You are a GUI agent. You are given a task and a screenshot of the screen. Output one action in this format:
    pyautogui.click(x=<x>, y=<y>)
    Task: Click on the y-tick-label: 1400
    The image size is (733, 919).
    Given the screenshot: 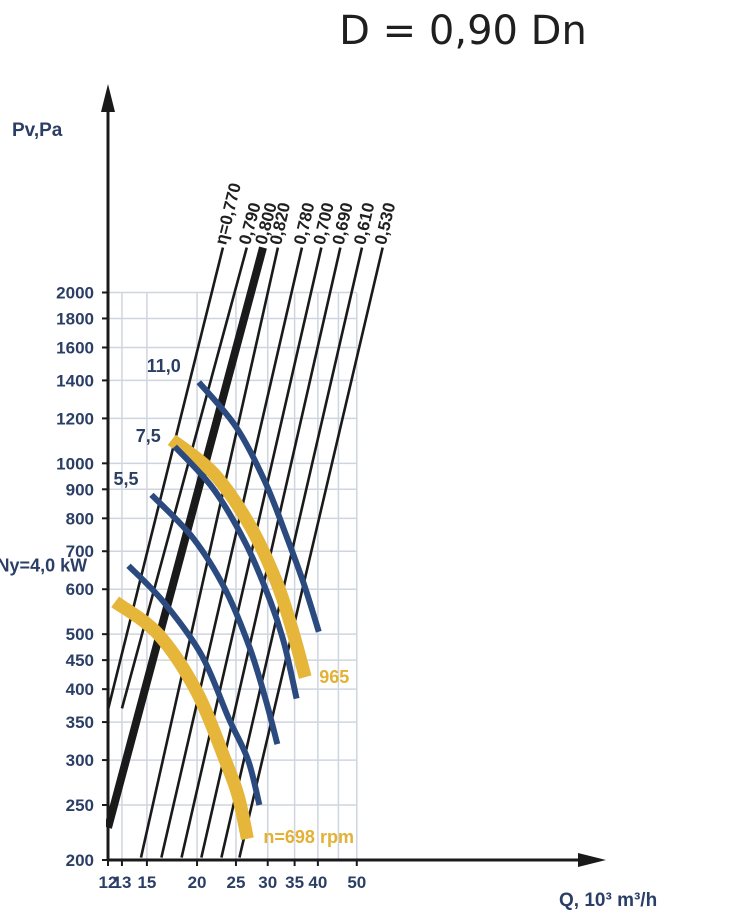 What is the action you would take?
    pyautogui.click(x=75, y=380)
    